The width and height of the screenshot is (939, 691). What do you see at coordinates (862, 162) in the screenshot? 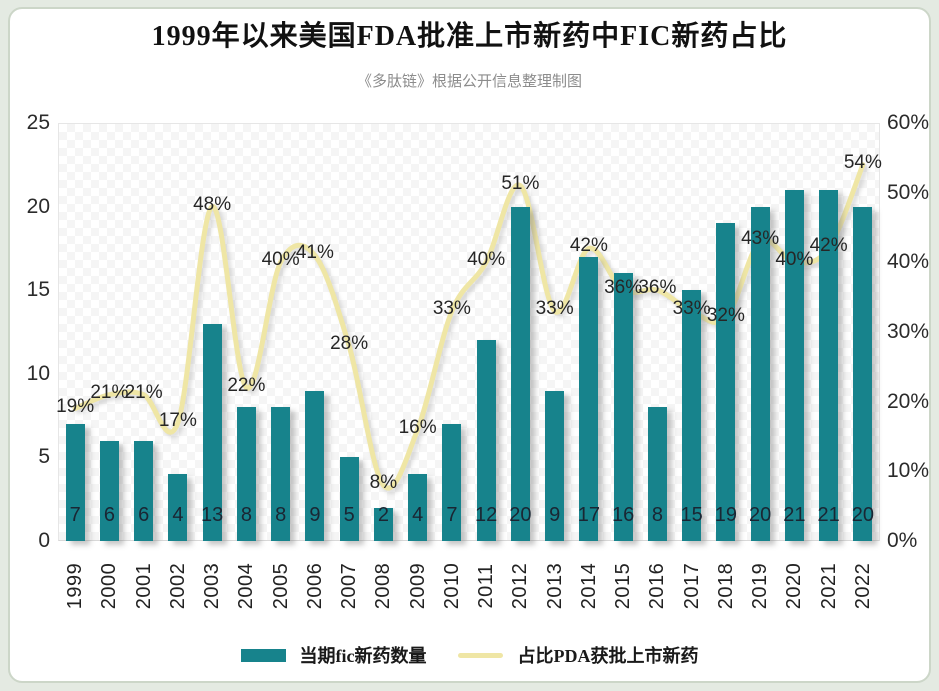
I see `percent-label: 54%` at bounding box center [862, 162].